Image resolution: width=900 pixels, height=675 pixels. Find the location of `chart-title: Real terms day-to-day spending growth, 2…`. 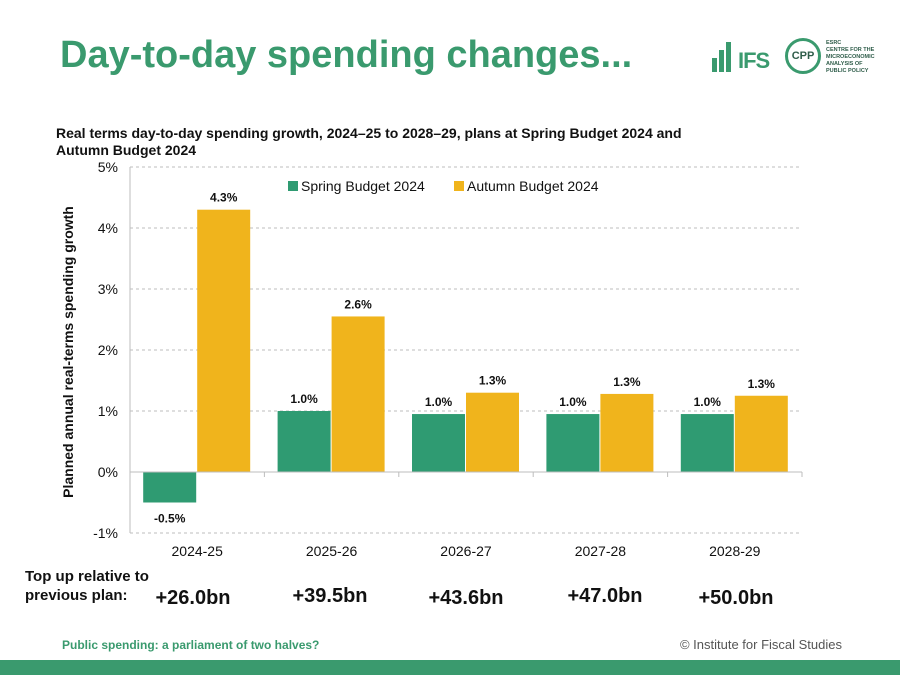

chart-title: Real terms day-to-day spending growth, 2… is located at coordinates (369, 141).